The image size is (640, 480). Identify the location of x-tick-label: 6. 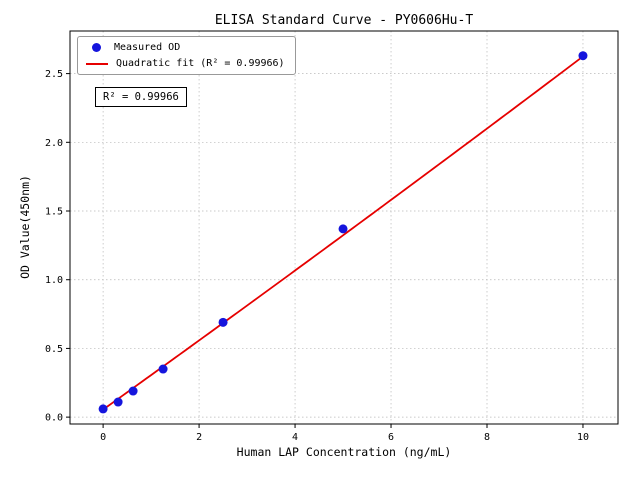
(391, 437).